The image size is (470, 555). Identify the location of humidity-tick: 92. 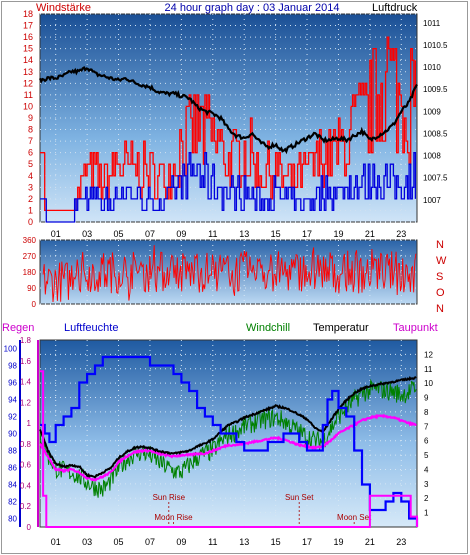
(12, 417).